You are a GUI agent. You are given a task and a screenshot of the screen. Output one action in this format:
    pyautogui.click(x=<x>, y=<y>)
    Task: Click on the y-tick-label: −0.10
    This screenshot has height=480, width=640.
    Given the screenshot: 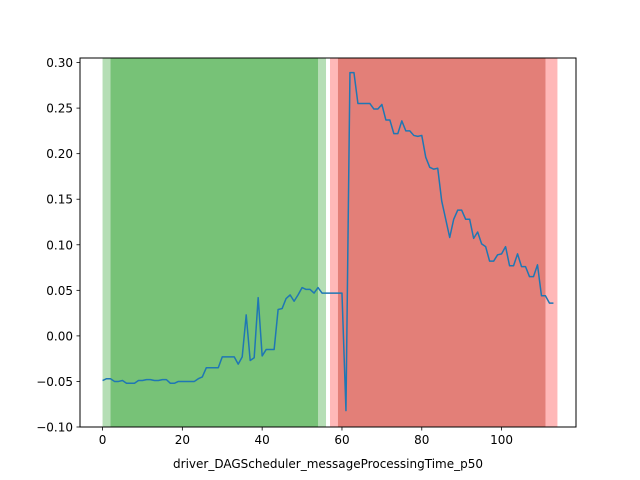 What is the action you would take?
    pyautogui.click(x=54, y=428)
    